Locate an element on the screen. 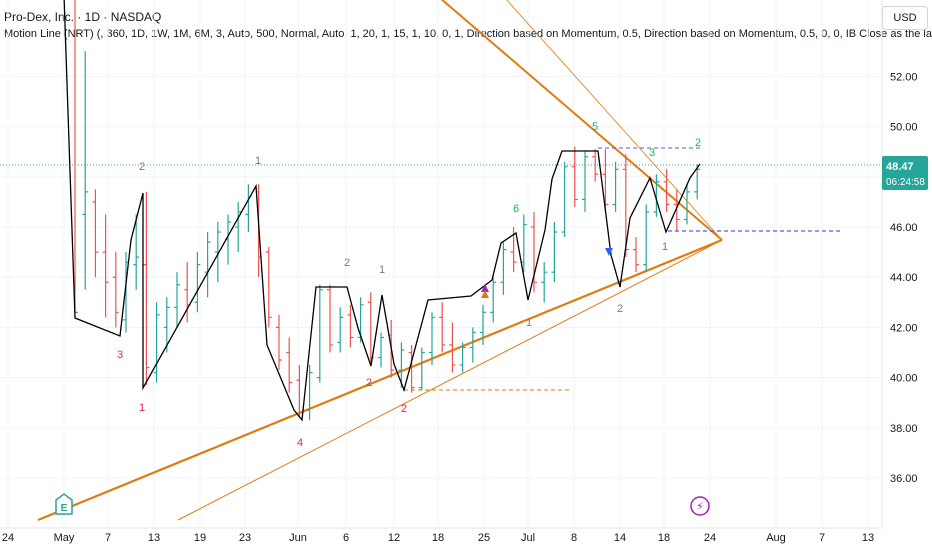 This screenshot has height=550, width=932. badge-bg is located at coordinates (905, 173).